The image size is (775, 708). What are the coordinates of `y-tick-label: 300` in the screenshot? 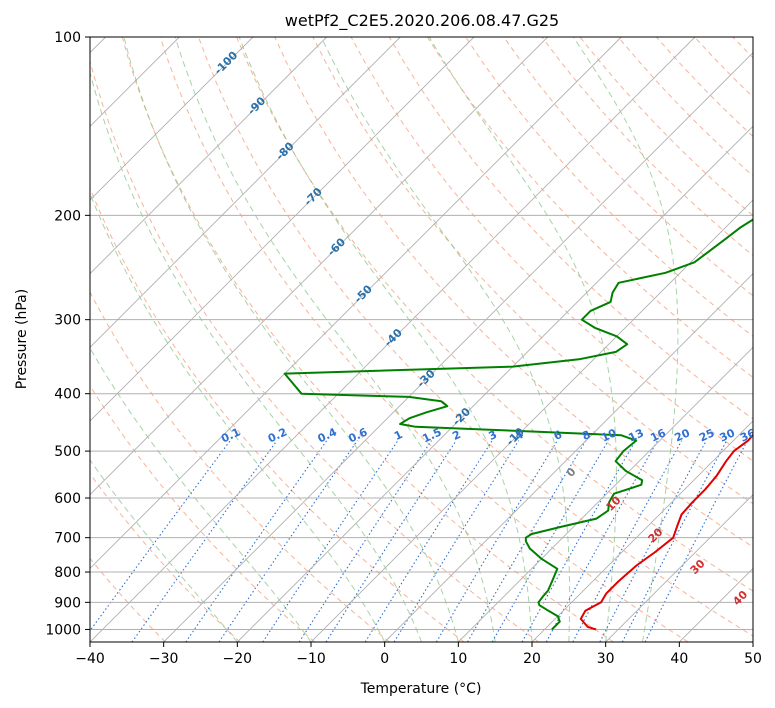 It's located at (67, 321).